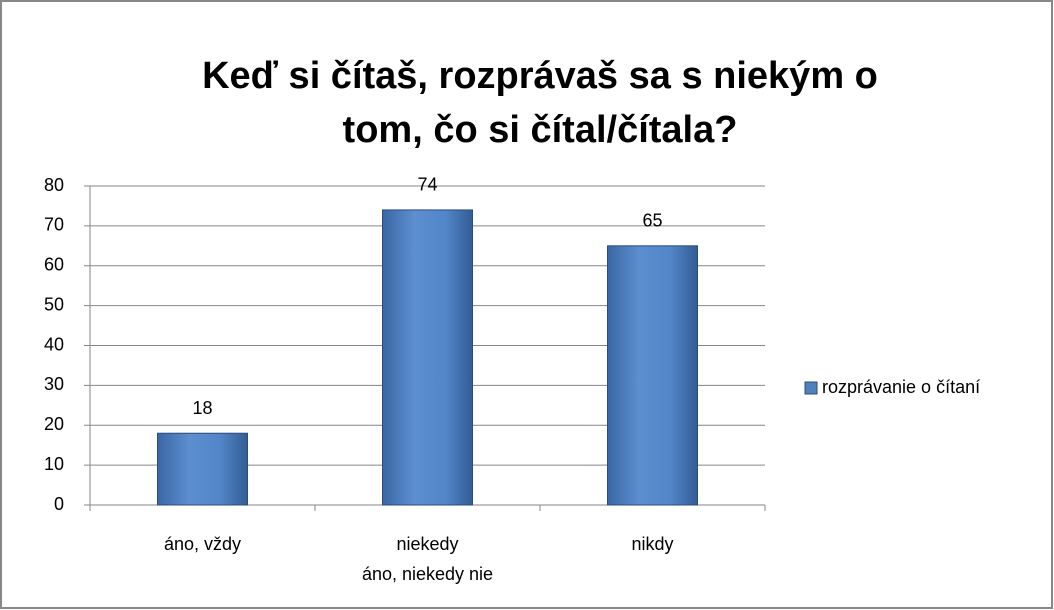  What do you see at coordinates (427, 574) in the screenshot?
I see `x-tick-label: áno, niekedy nie` at bounding box center [427, 574].